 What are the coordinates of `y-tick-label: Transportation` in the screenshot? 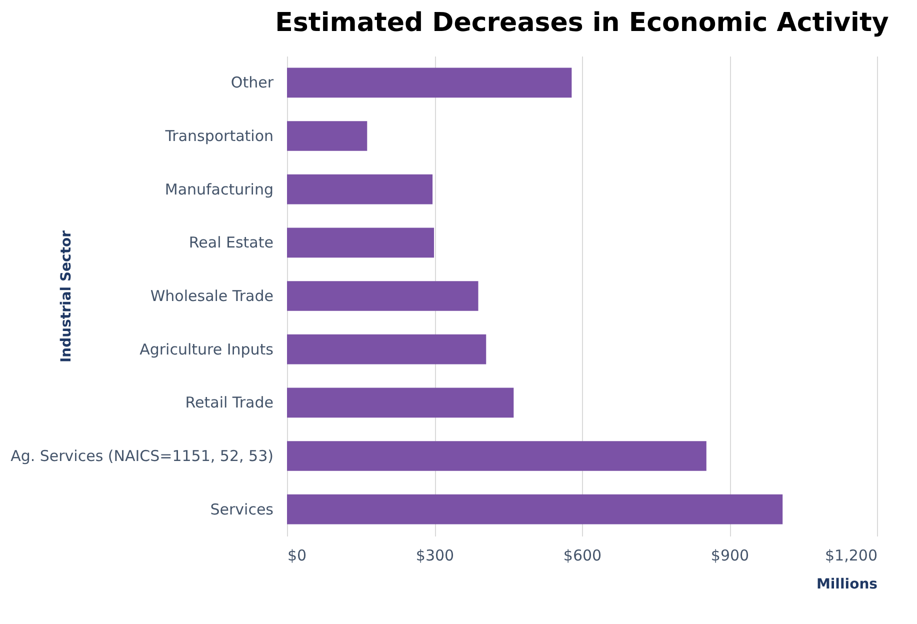 It's located at (219, 136).